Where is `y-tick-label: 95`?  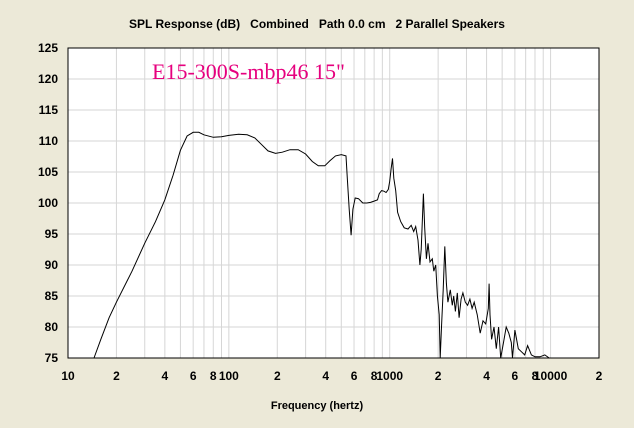 y-tick-label: 95 is located at coordinates (52, 234).